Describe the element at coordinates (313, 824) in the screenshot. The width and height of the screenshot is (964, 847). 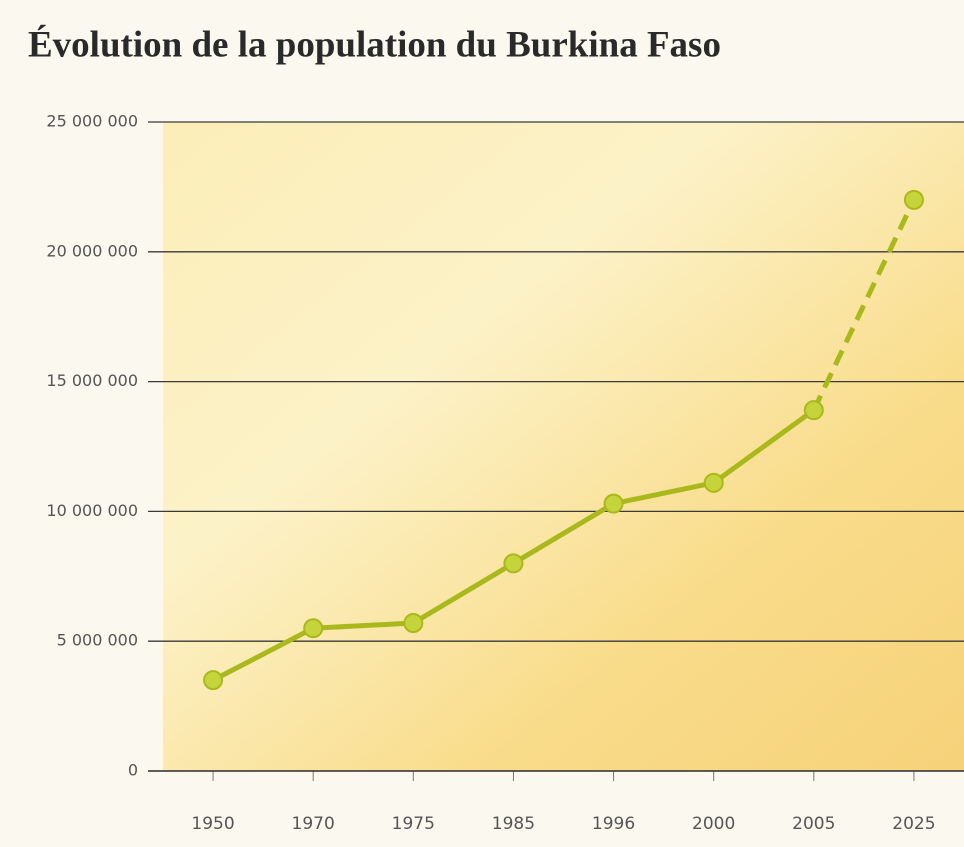
I see `x-tick-label: 1970` at that location.